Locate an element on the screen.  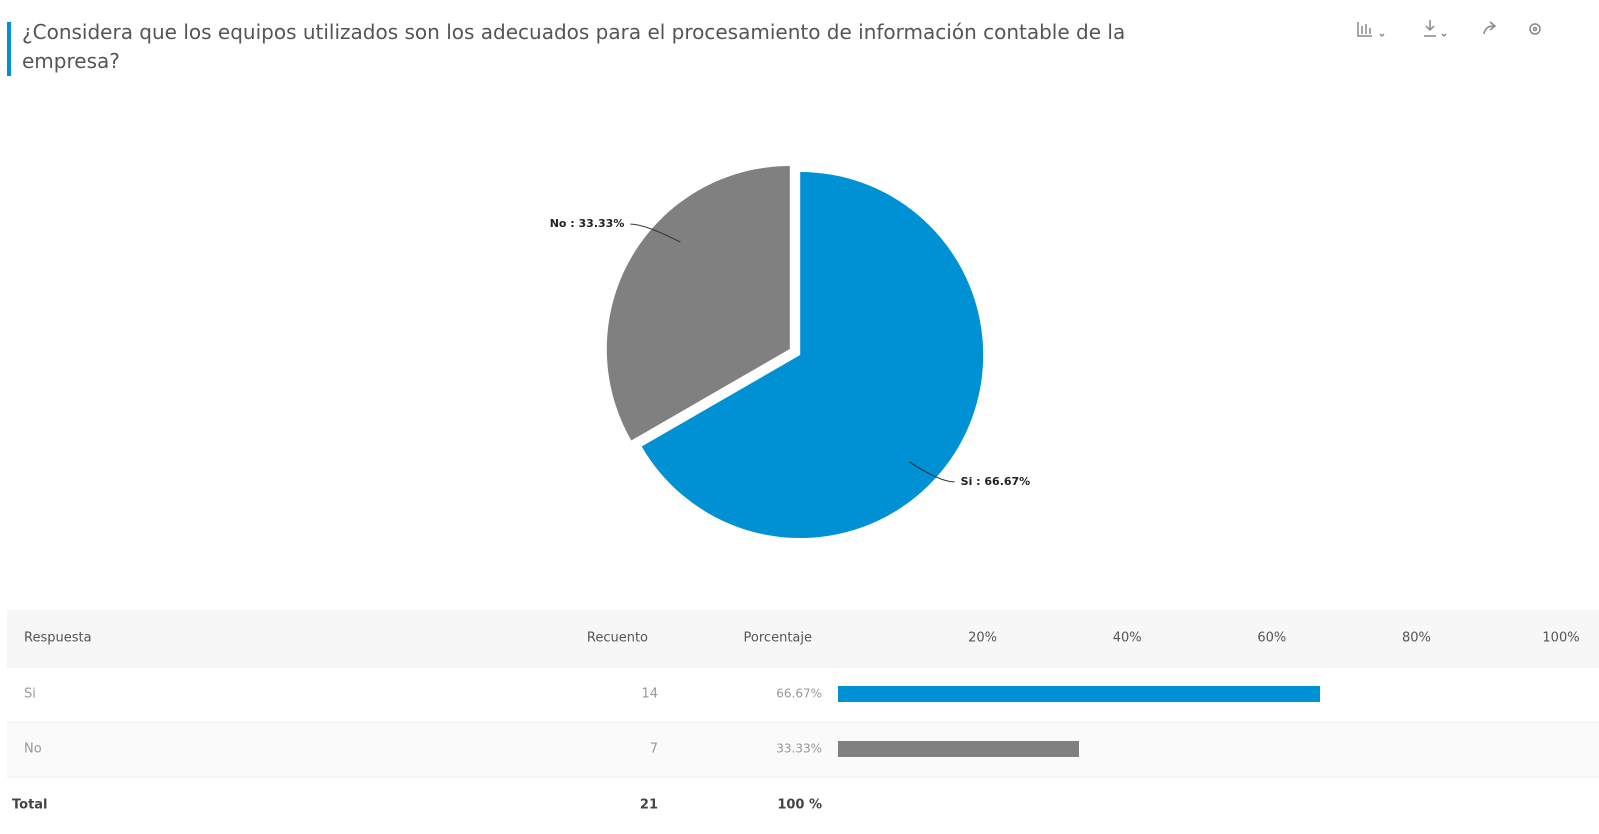
toolbar is located at coordinates (1449, 29).